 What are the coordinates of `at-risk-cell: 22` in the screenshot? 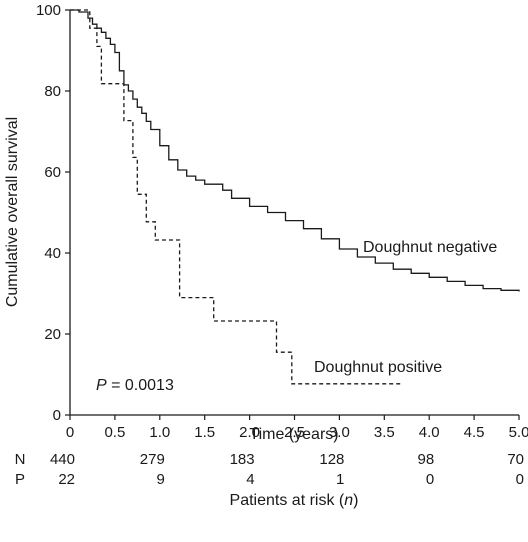 It's located at (66, 479).